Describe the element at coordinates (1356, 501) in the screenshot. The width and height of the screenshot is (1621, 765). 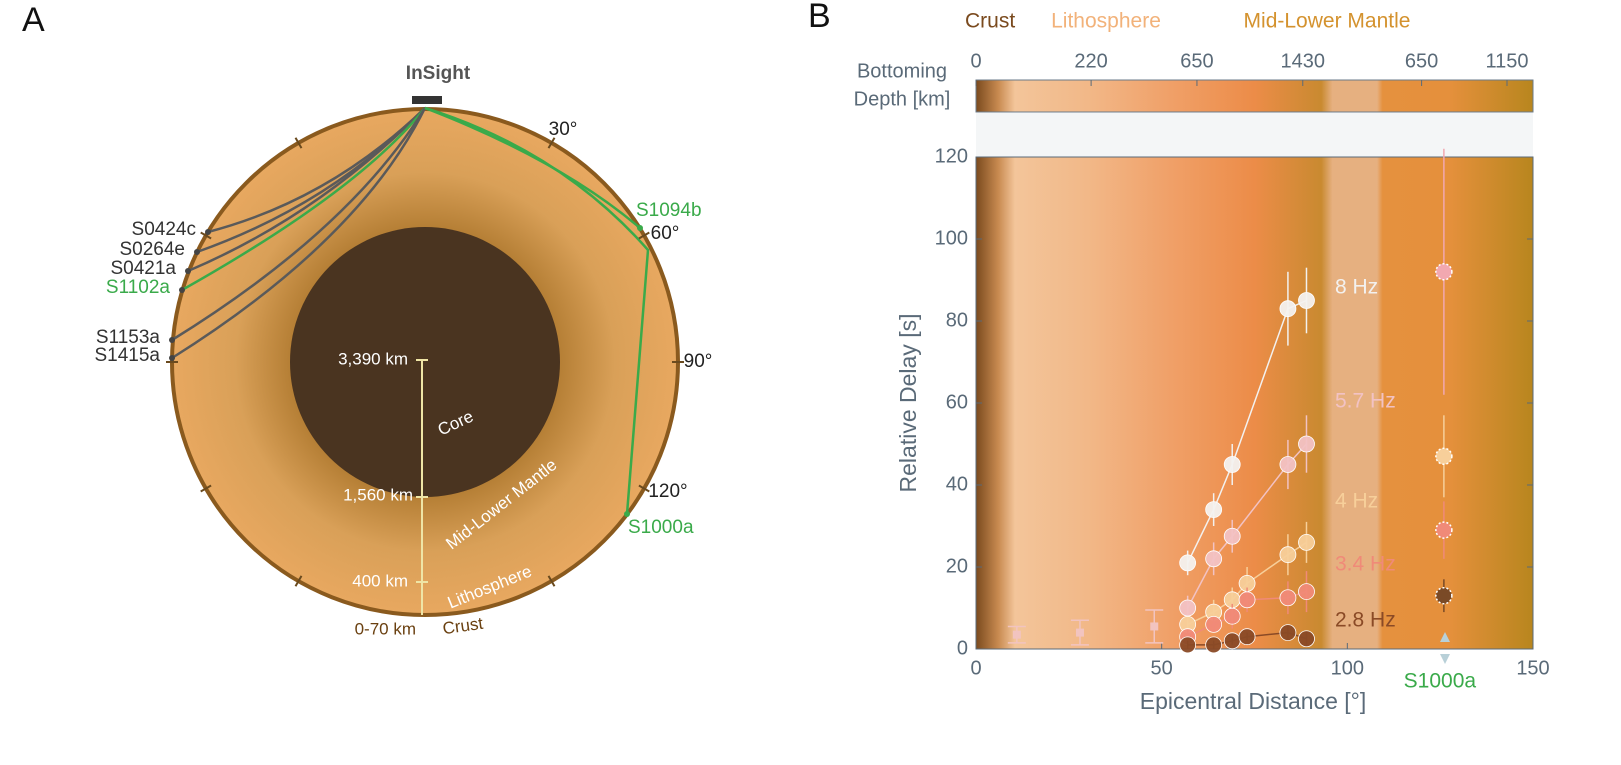
I see `series-label: 4 Hz` at that location.